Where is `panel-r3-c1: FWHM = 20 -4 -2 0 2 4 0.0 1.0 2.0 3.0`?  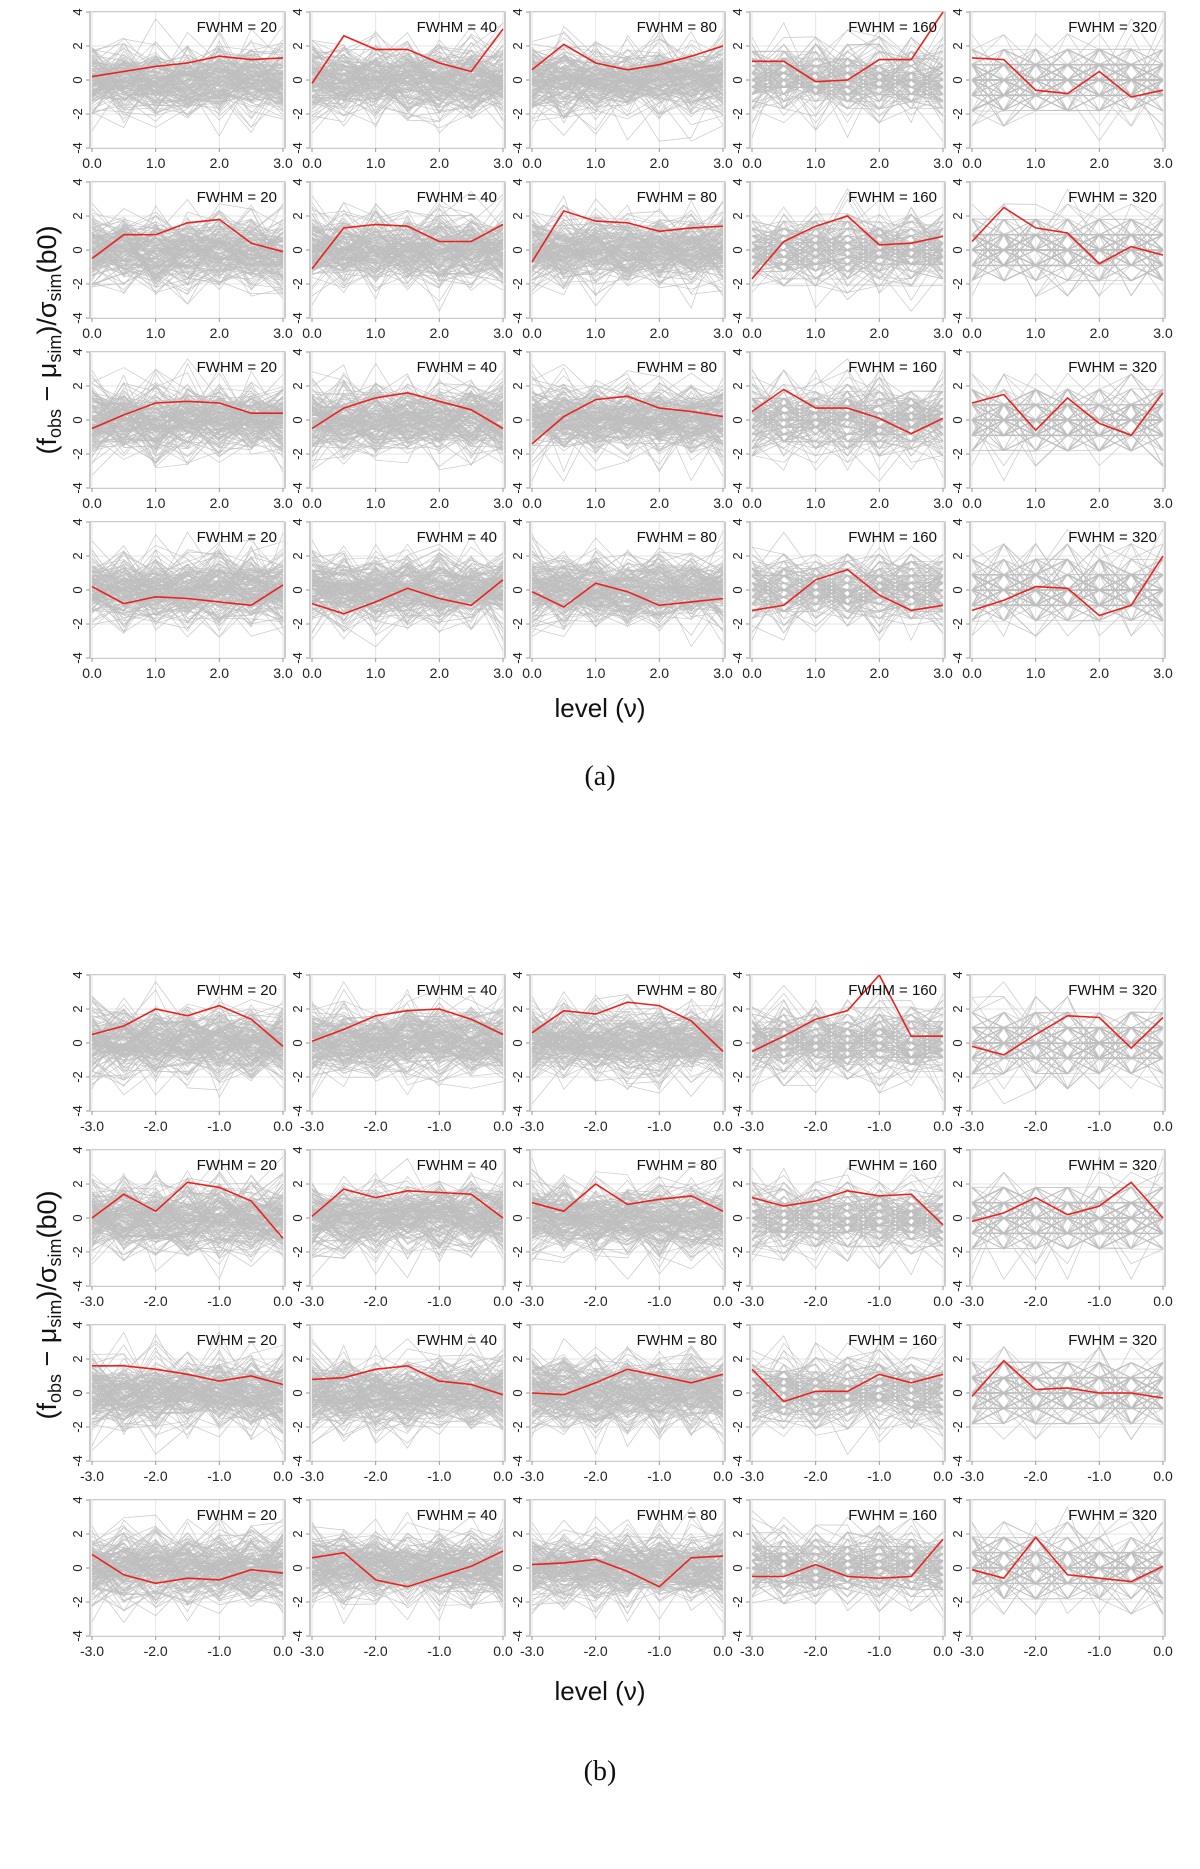 panel-r3-c1: FWHM = 20 -4 -2 0 2 4 0.0 1.0 2.0 3.0 is located at coordinates (181, 429).